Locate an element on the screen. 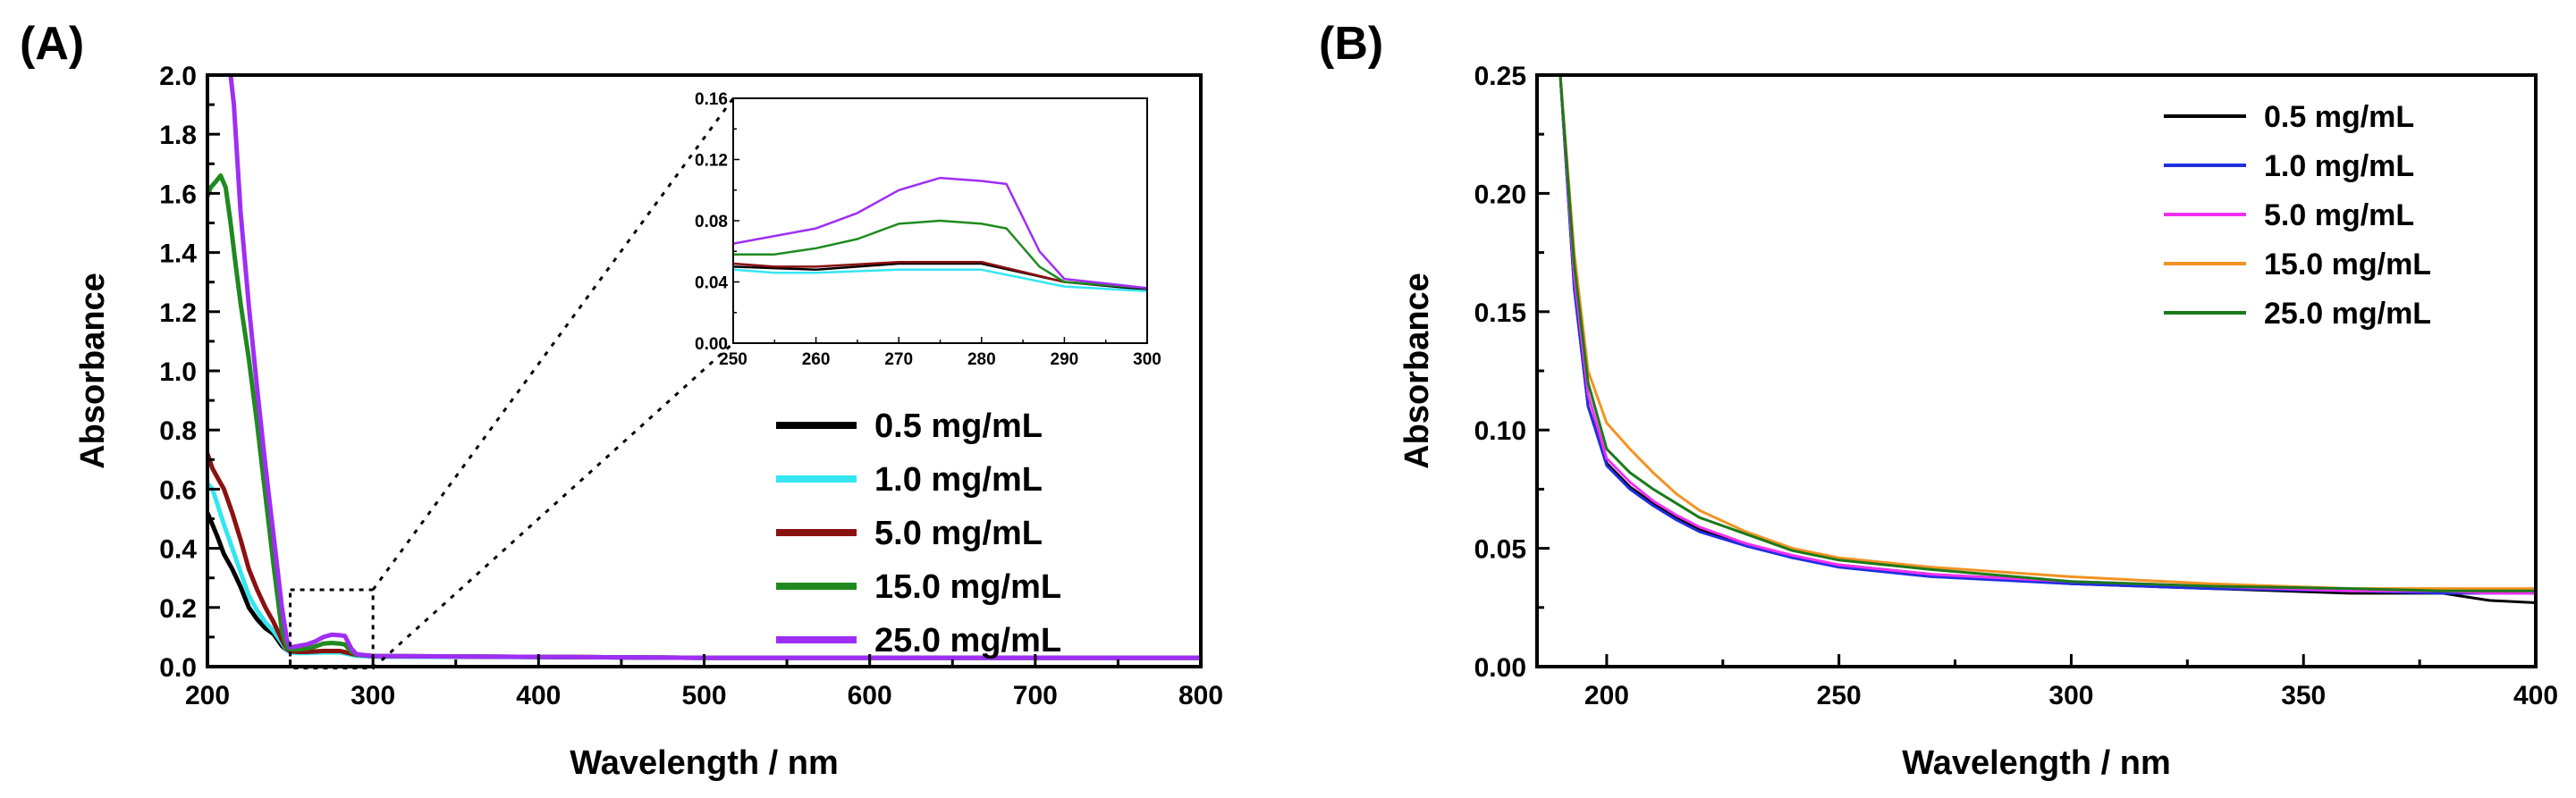 The width and height of the screenshot is (2576, 798). panel-b-x-tick-label: 350 is located at coordinates (2303, 695).